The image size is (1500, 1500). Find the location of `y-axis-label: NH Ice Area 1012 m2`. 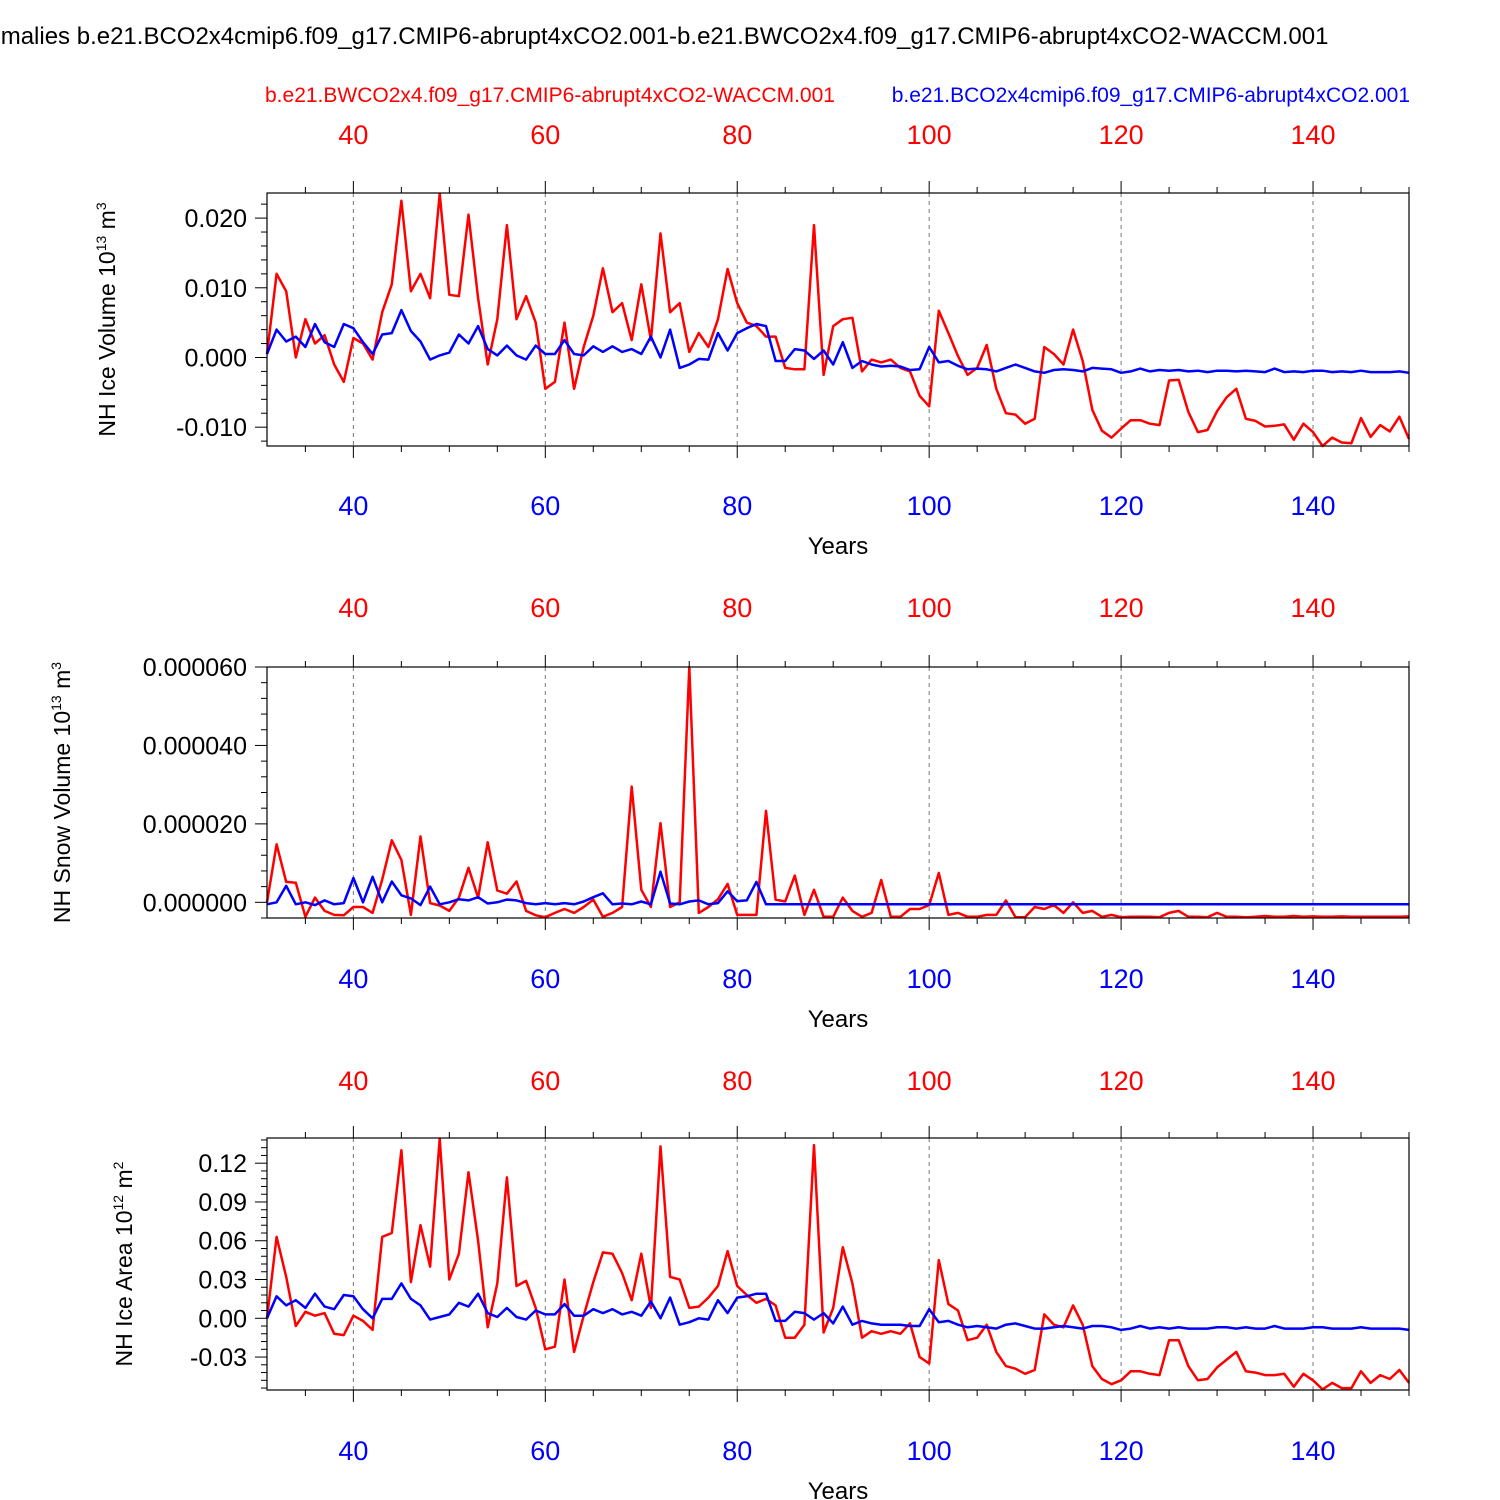

y-axis-label: NH Ice Area 1012 m2 is located at coordinates (123, 1263).